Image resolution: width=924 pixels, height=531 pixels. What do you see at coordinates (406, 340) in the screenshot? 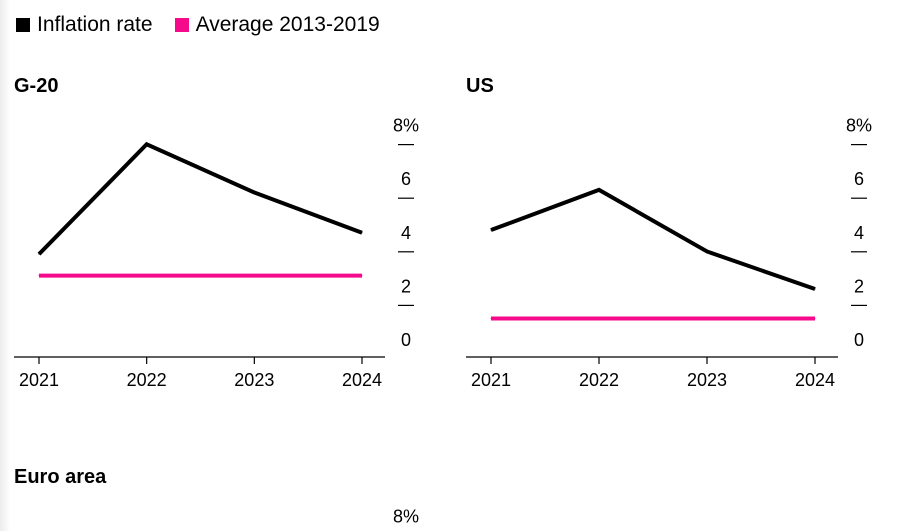
I see `y-tick-label-g-20-0: 0` at bounding box center [406, 340].